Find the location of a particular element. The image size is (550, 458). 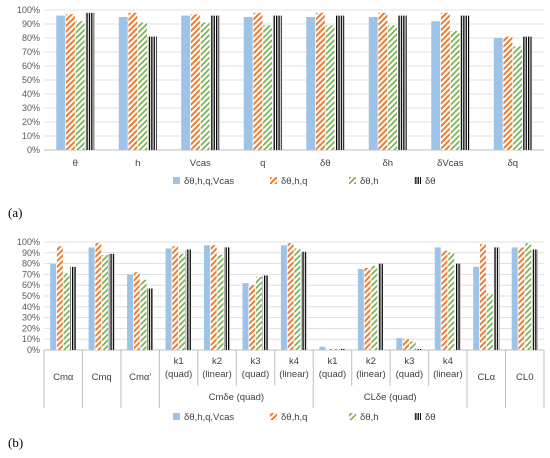

y-tick-label: 10% is located at coordinates (31, 339).